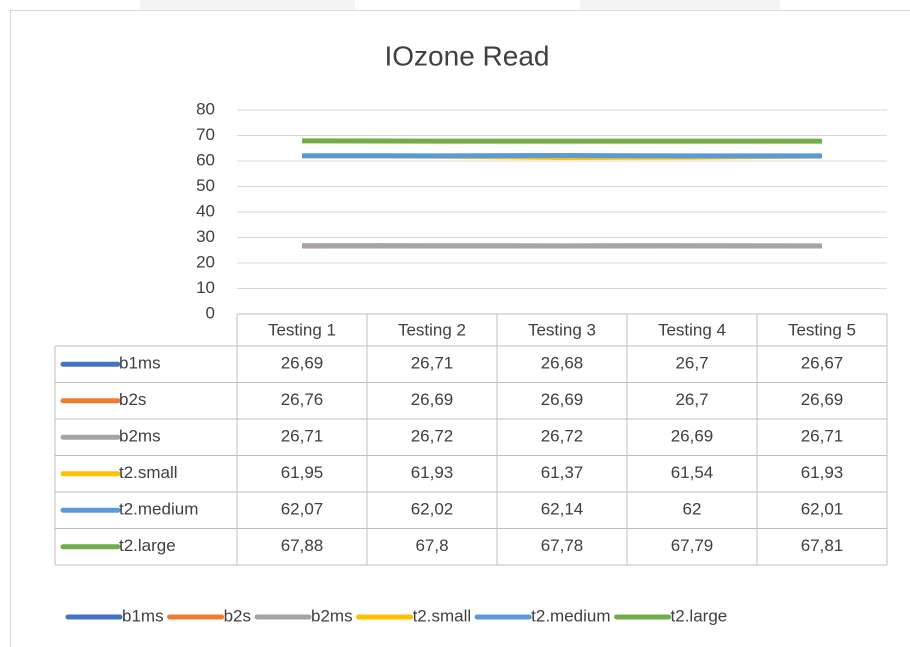  What do you see at coordinates (562, 509) in the screenshot?
I see `table-cell: 62,14` at bounding box center [562, 509].